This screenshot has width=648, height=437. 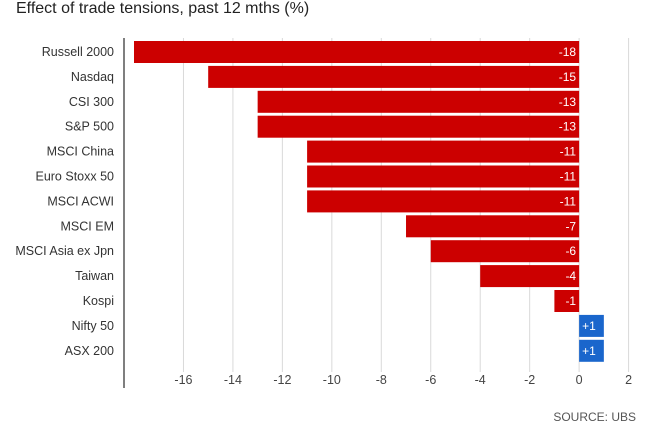 What do you see at coordinates (233, 380) in the screenshot?
I see `x-tick-label: -14` at bounding box center [233, 380].